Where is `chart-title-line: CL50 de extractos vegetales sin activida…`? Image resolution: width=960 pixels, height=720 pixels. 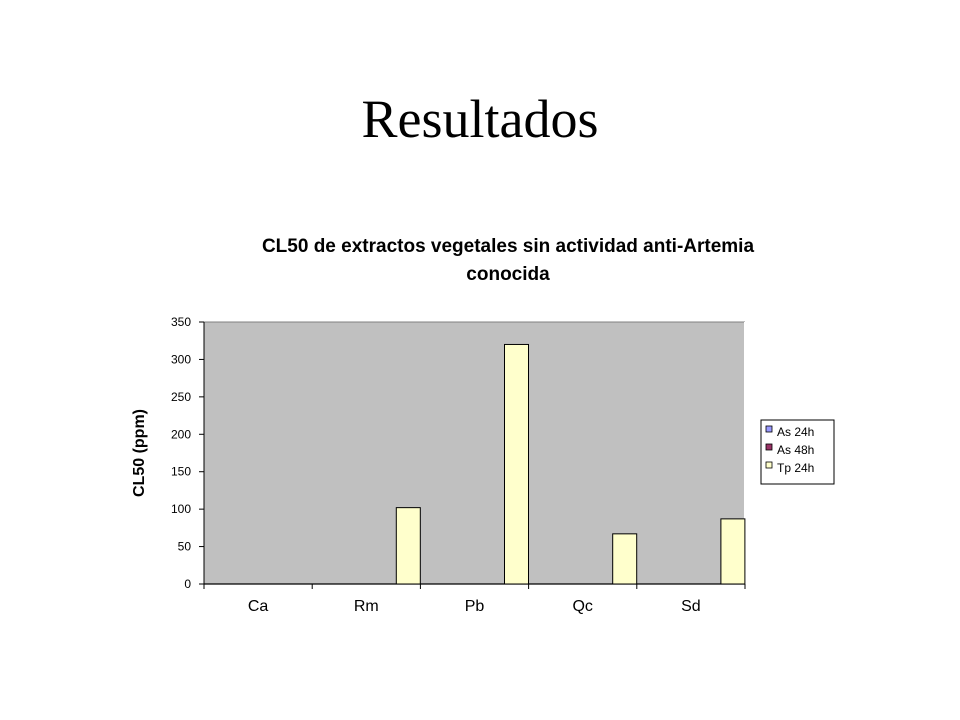
chart-title-line: CL50 de extractos vegetales sin activida… is located at coordinates (508, 246).